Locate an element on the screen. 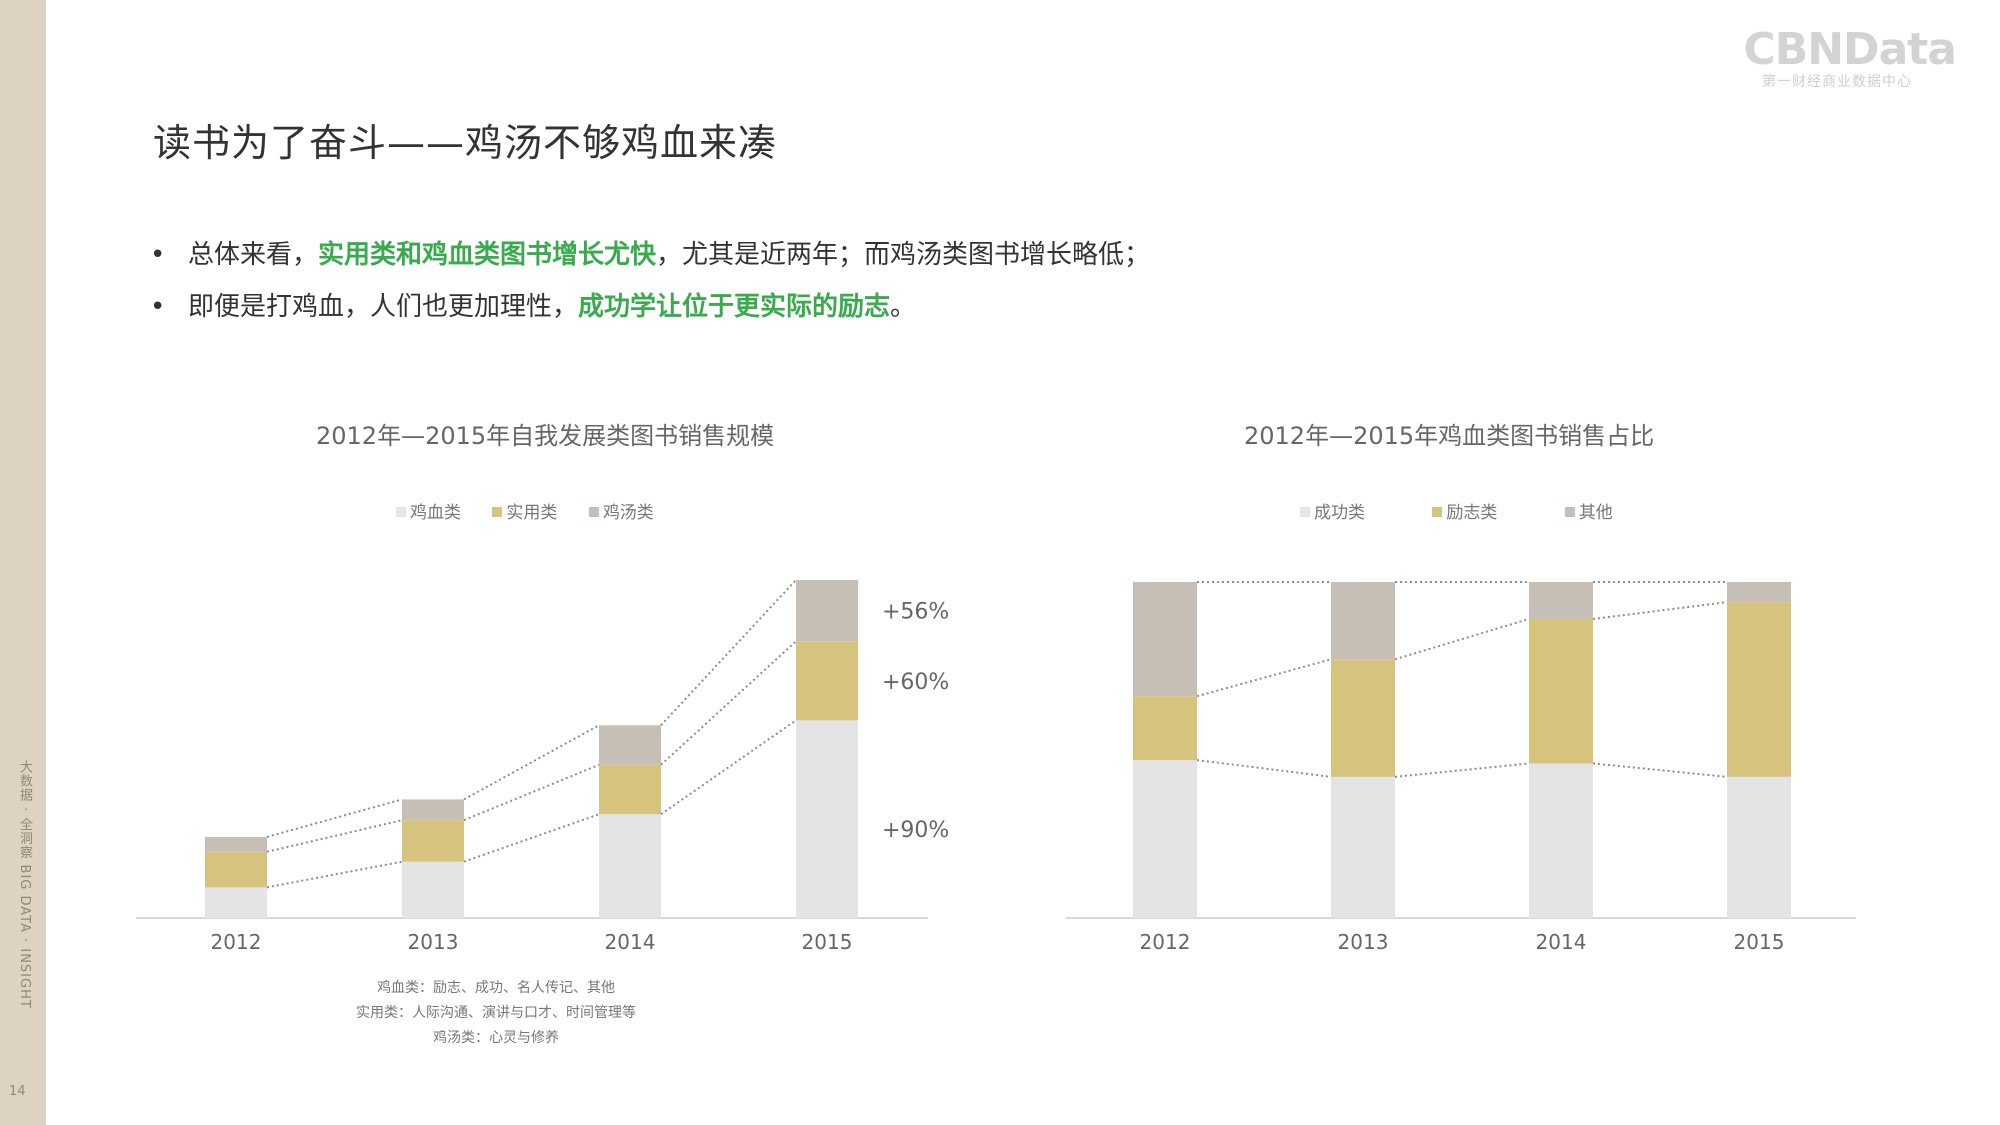 The height and width of the screenshot is (1125, 2000). chart-1-growth-label: +90% is located at coordinates (915, 830).